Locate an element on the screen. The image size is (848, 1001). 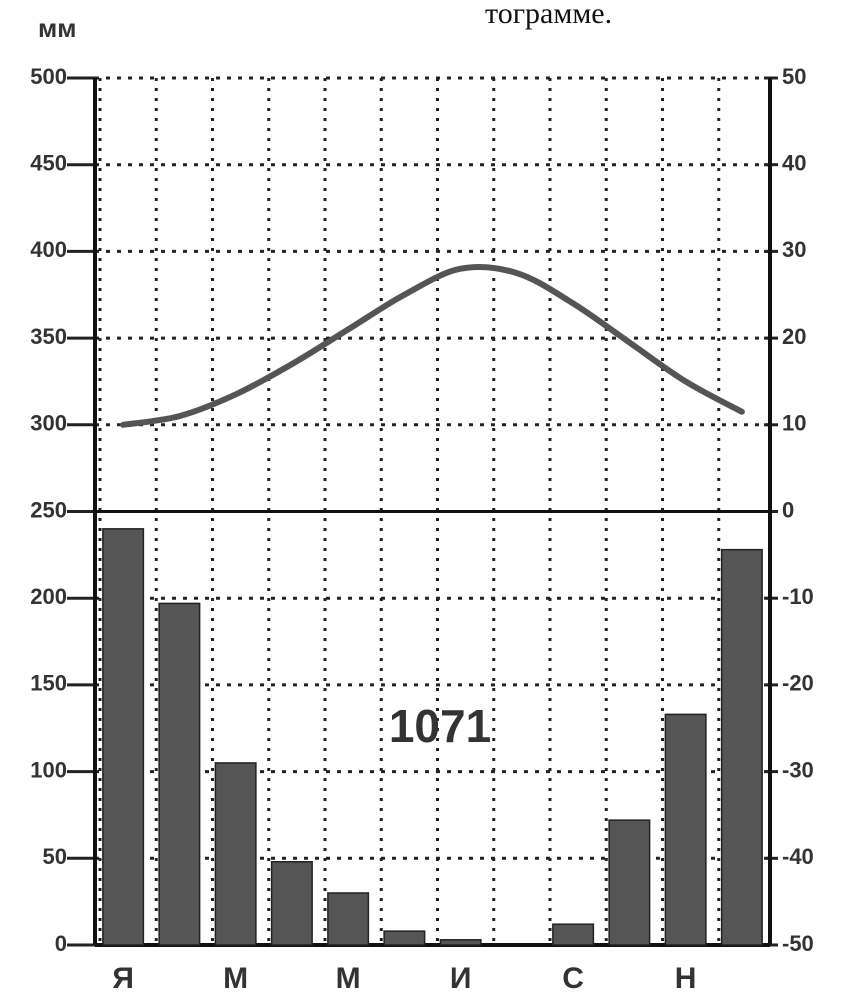
x-tick-label: Я is located at coordinates (123, 978).